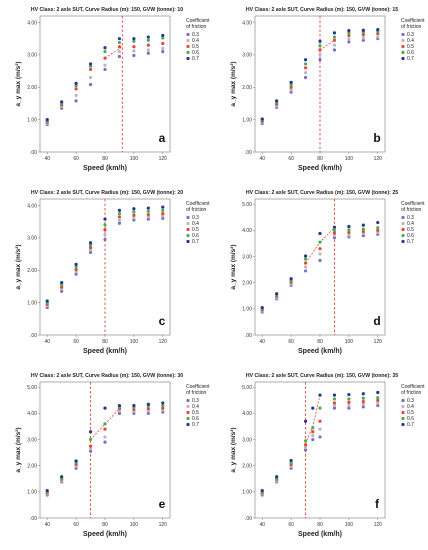 Image resolution: width=428 pixels, height=550 pixels. Describe the element at coordinates (349, 159) in the screenshot. I see `x-tick-label: 100` at that location.